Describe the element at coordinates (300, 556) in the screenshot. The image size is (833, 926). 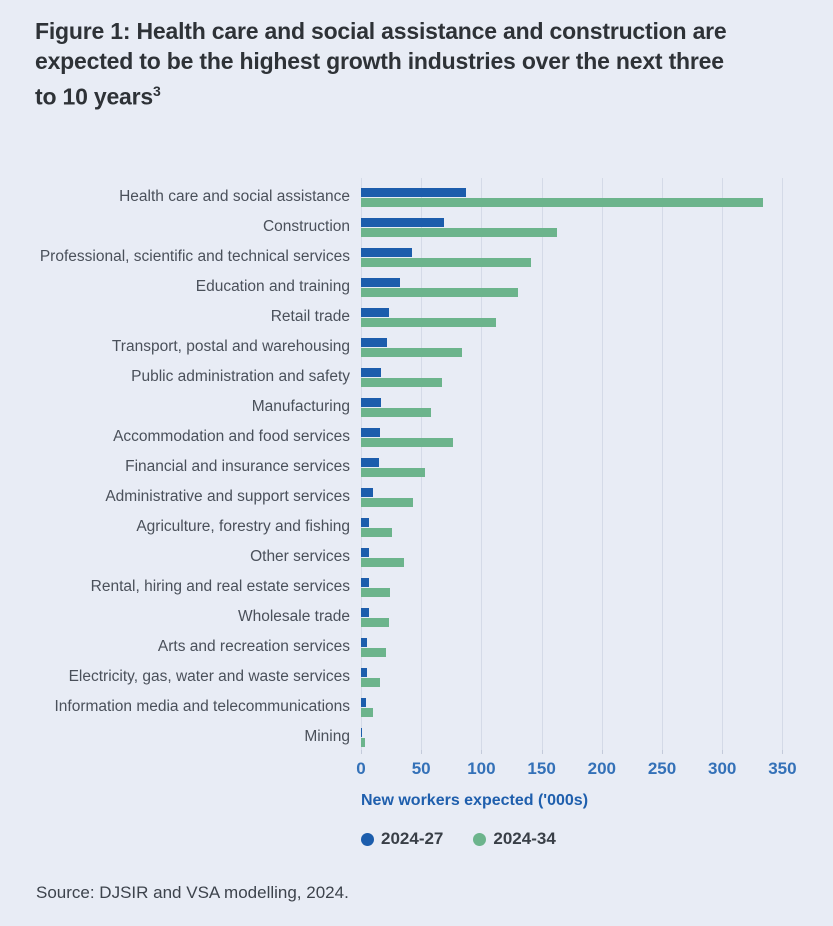
I see `category-label: Other services` at that location.